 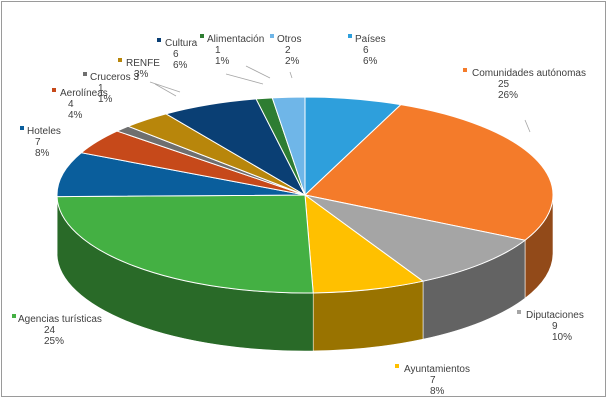 I want to click on data-label-alimentaci-n: Alimentación 1 1%, so click(x=235, y=50).